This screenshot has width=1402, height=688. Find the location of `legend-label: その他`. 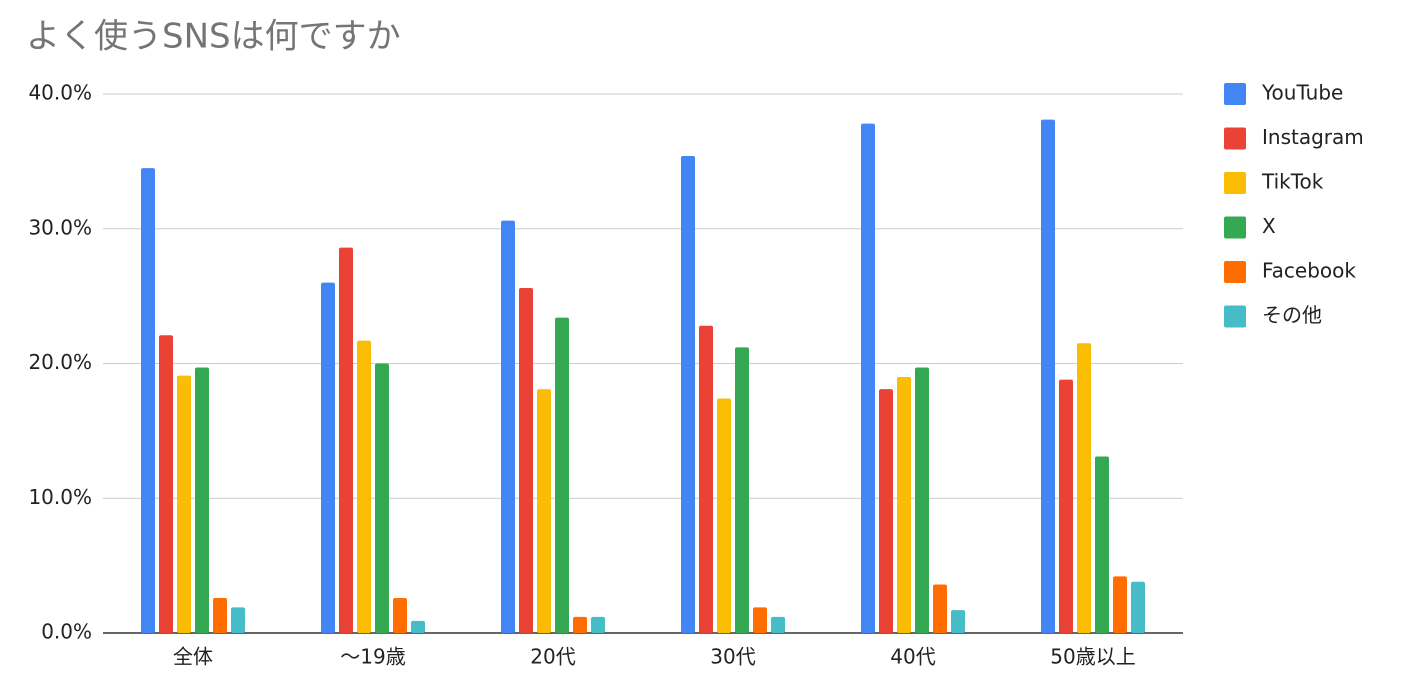

legend-label: その他 is located at coordinates (1292, 315).